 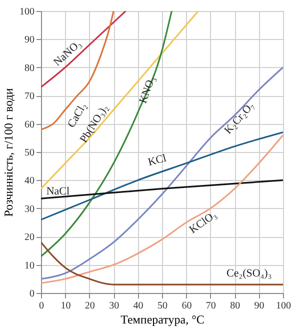 What do you see at coordinates (157, 160) in the screenshot?
I see `text: KCl` at bounding box center [157, 160].